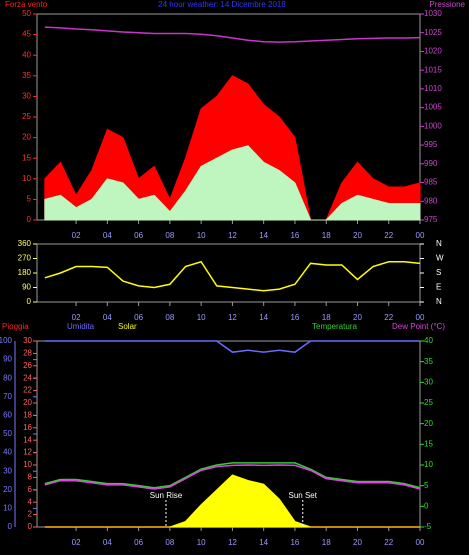 The image size is (469, 555). Describe the element at coordinates (433, 32) in the screenshot. I see `y-tick-label: 1025` at that location.